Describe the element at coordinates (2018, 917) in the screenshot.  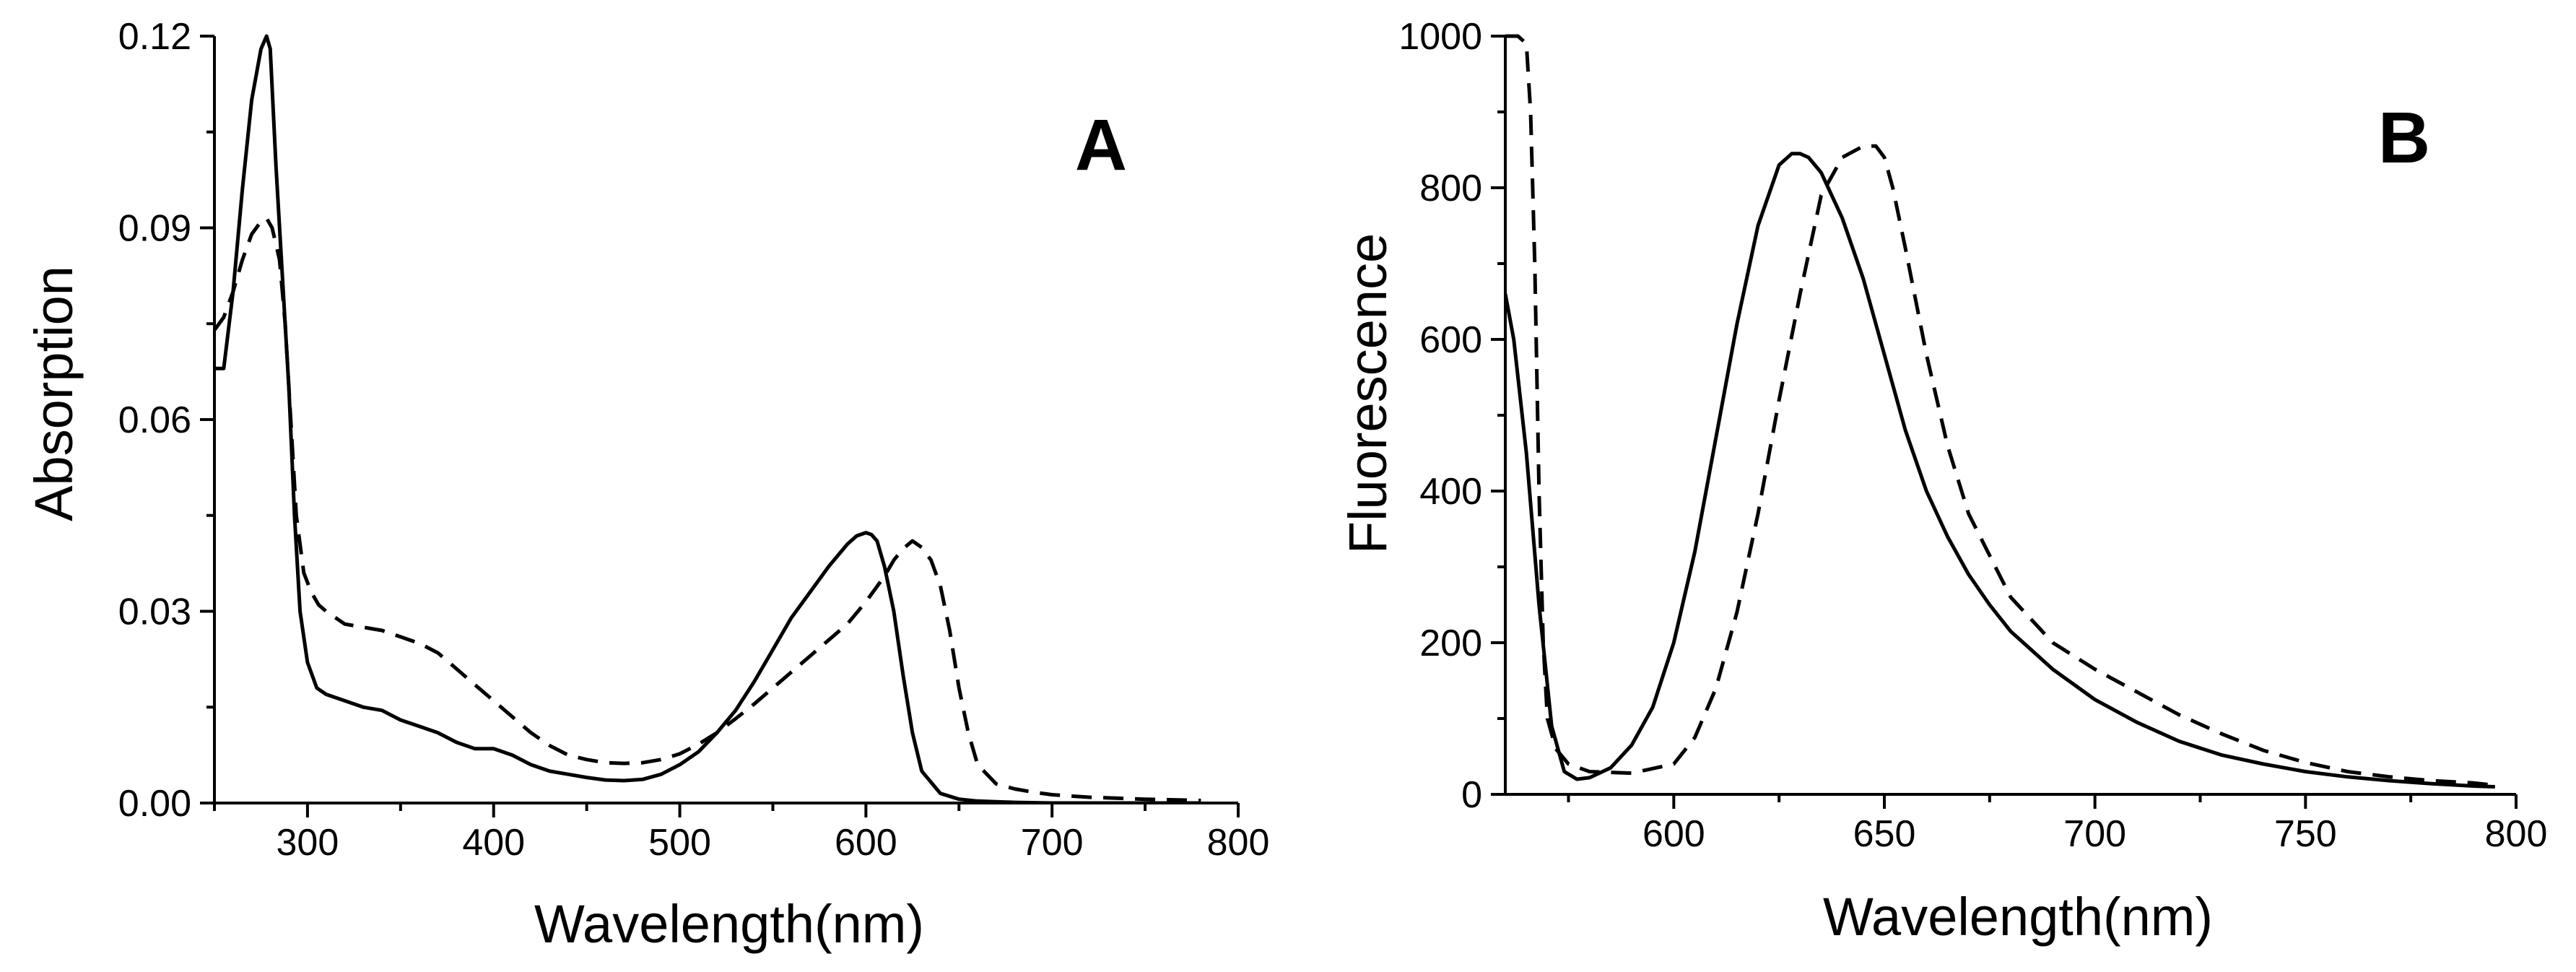
I see `panel-b-x-axis-title: Wavelength(nm)` at that location.